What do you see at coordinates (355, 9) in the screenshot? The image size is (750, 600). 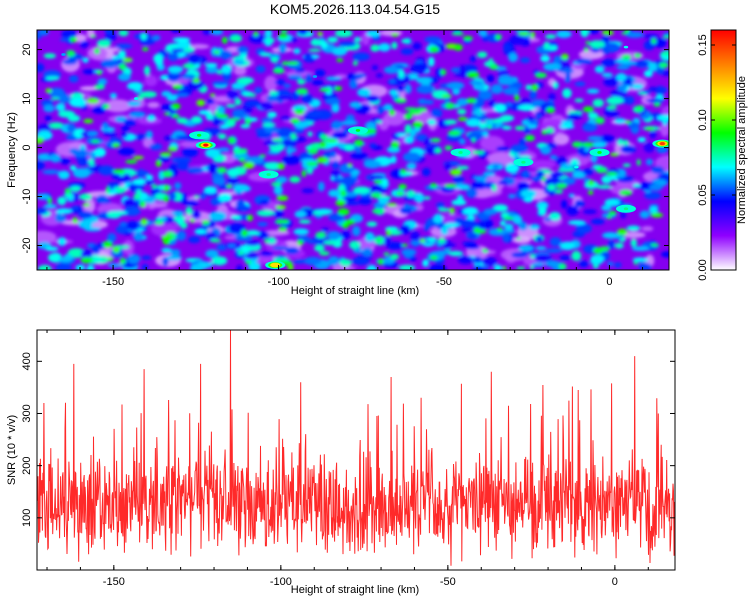 I see `chart-title: KOM5.2026.113.04.54.G15` at bounding box center [355, 9].